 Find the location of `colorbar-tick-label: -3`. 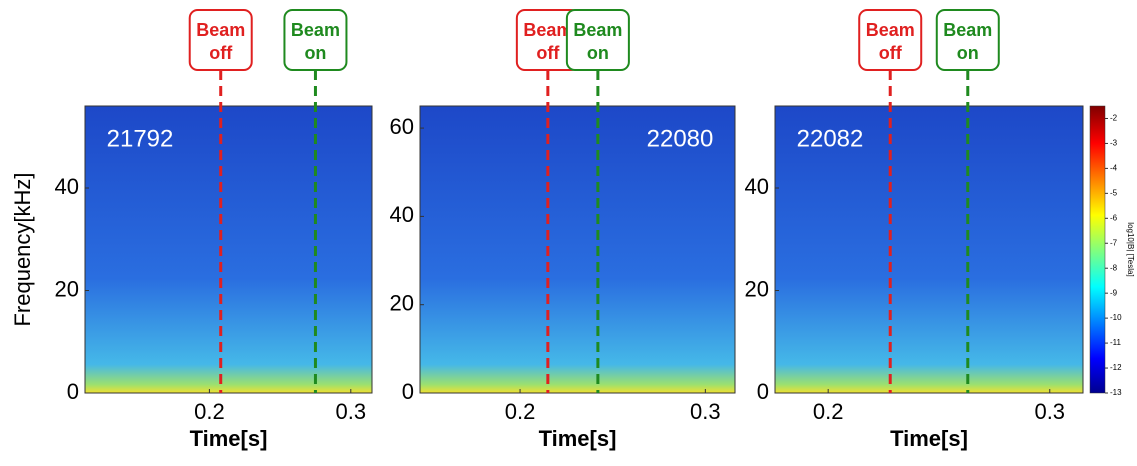

colorbar-tick-label: -3 is located at coordinates (1114, 143).